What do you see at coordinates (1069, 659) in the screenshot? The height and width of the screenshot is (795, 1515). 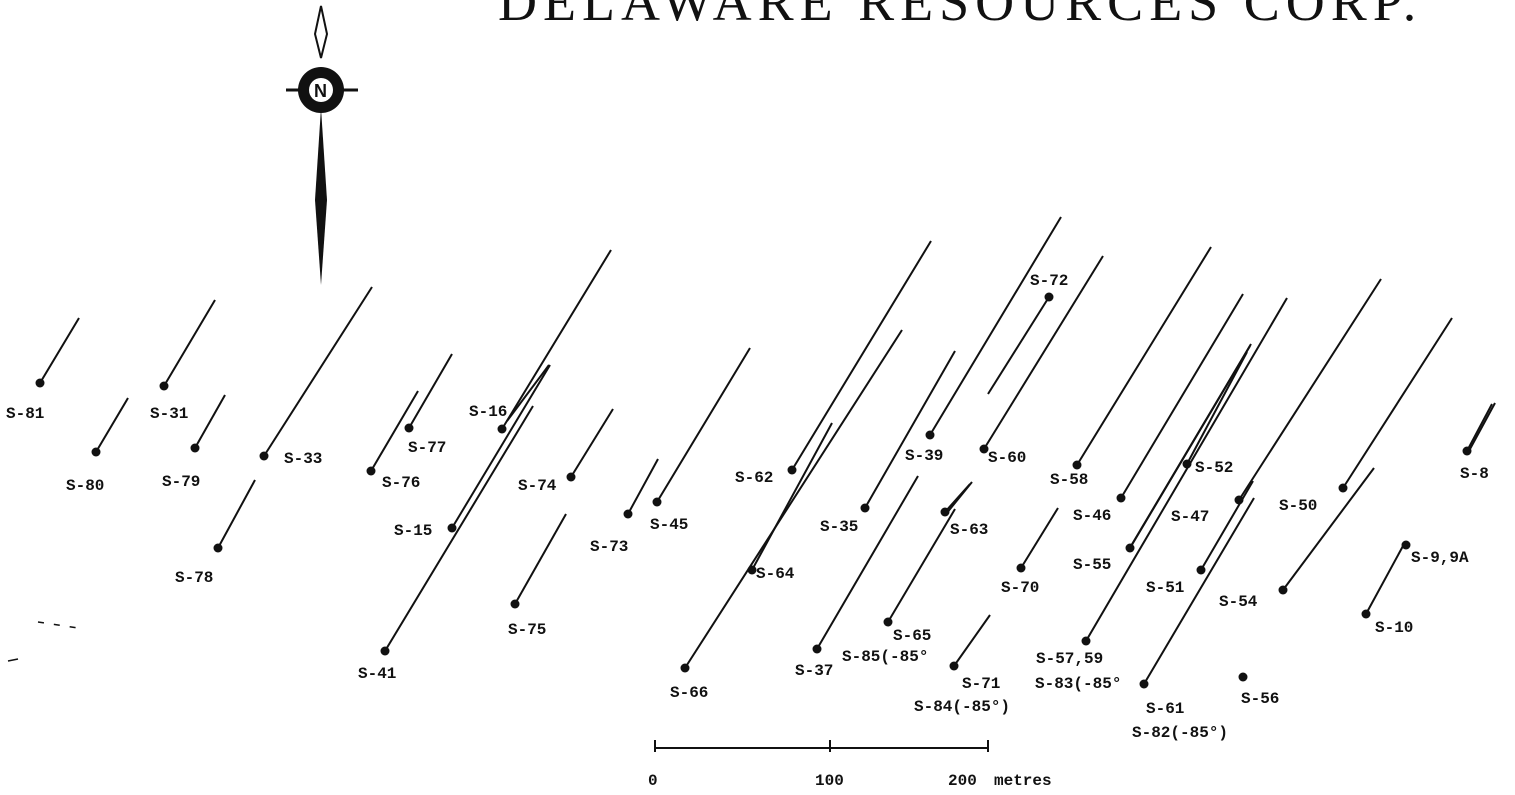 I see `drill-hole-label: S-57,59` at bounding box center [1069, 659].